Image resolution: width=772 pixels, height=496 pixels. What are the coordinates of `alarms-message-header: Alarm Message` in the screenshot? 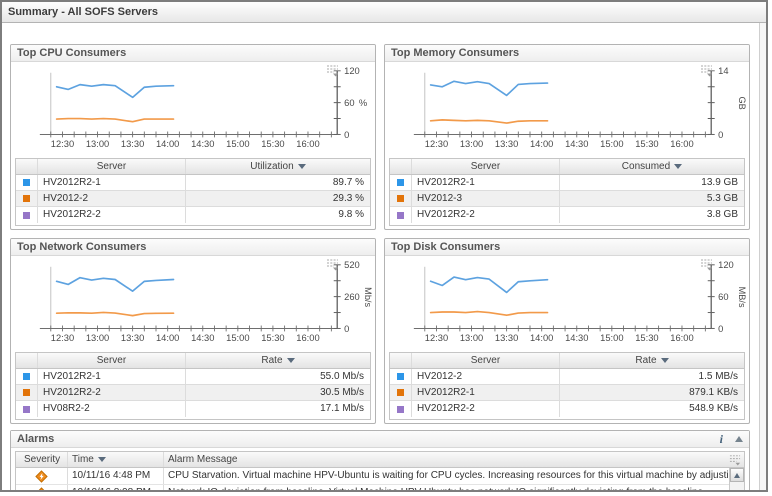 It's located at (445, 459).